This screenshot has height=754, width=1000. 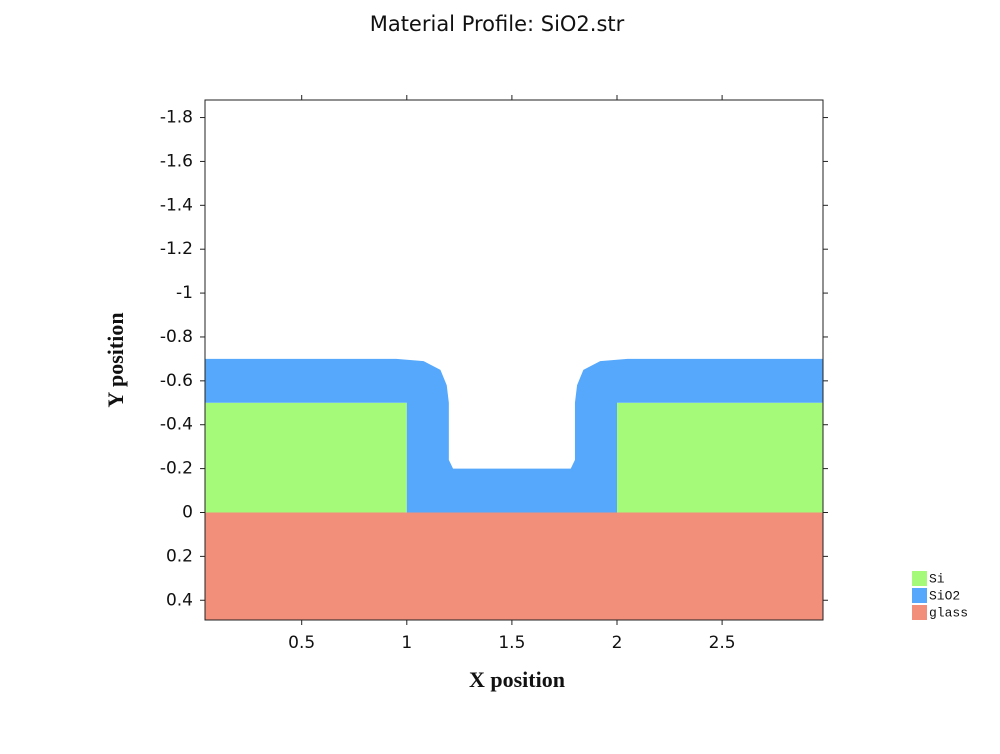 What do you see at coordinates (617, 643) in the screenshot?
I see `x-tick-label: 2` at bounding box center [617, 643].